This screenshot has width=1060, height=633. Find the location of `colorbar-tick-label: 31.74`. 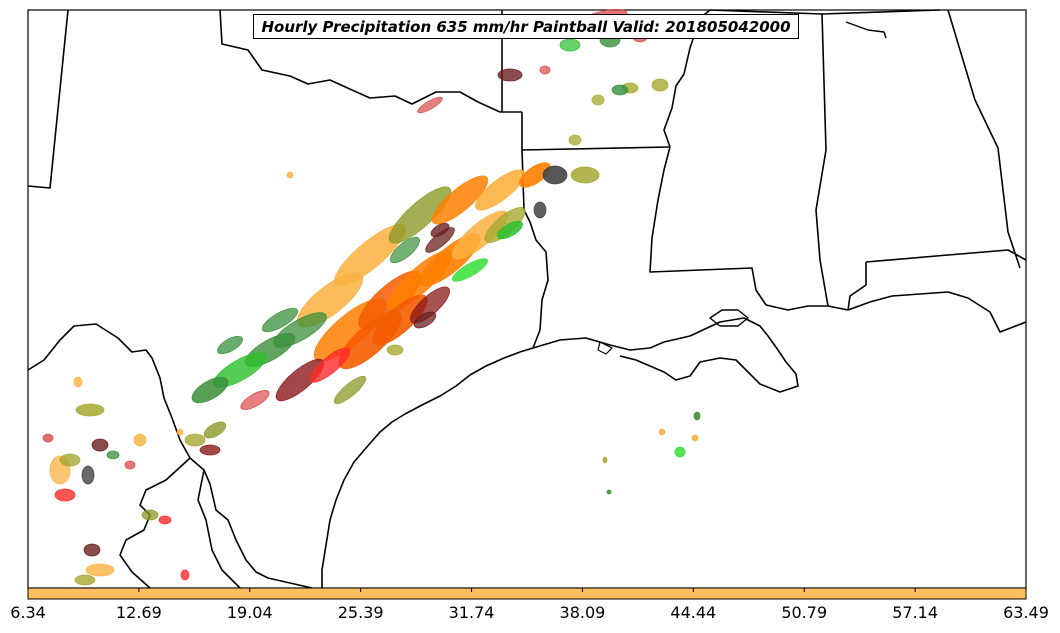

colorbar-tick-label: 31.74 is located at coordinates (471, 612).